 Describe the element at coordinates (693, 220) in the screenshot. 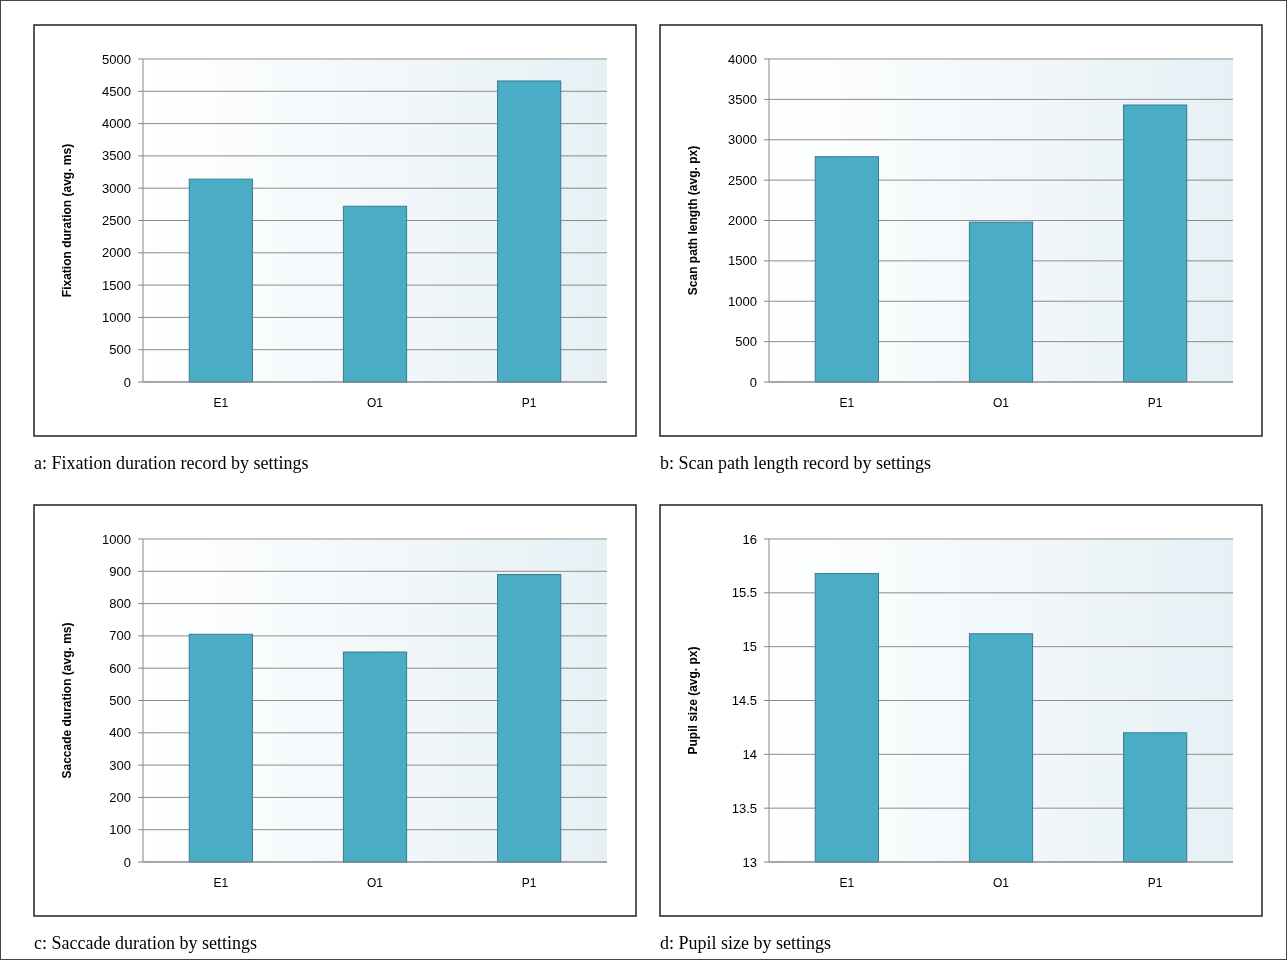

I see `y-axis-title: Scan path length (avg. px)` at that location.